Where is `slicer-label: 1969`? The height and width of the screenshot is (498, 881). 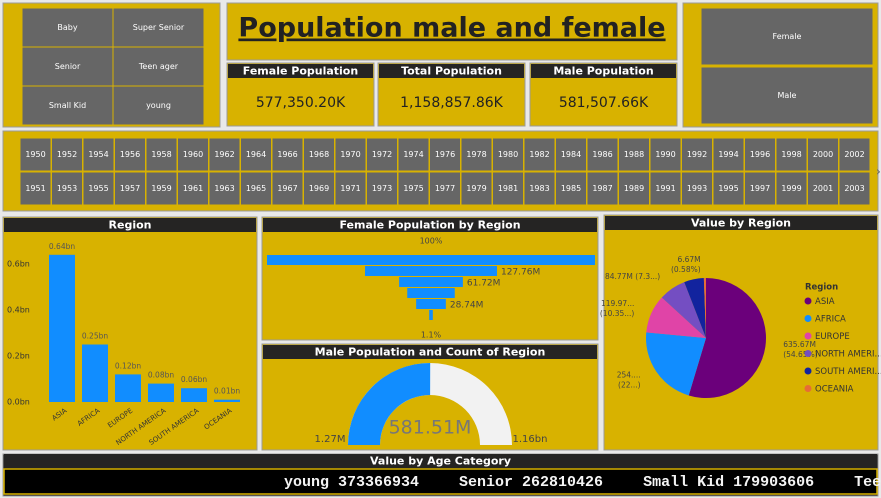 slicer-label: 1969 is located at coordinates (319, 188).